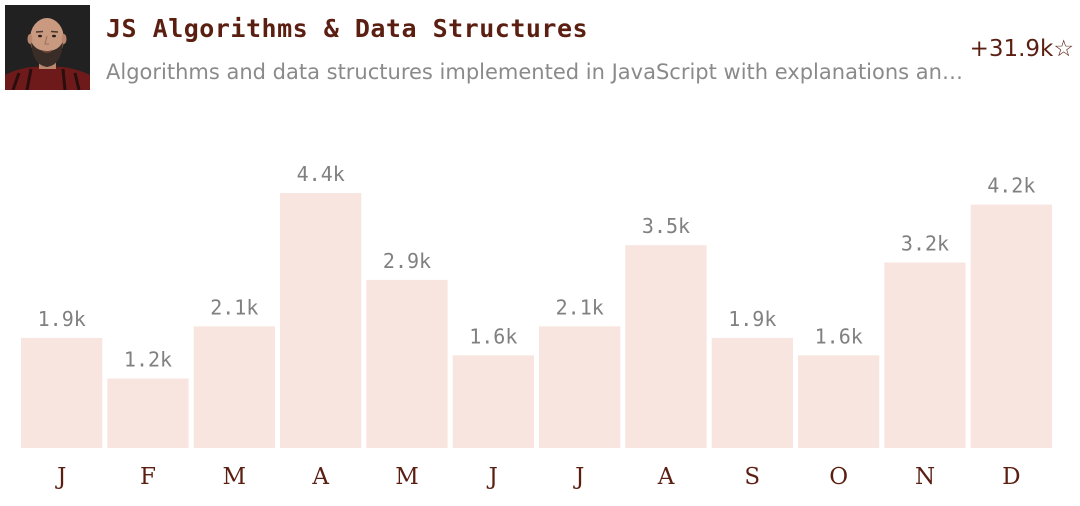 The width and height of the screenshot is (1080, 506). I want to click on bar-value-label: 2.9k, so click(407, 261).